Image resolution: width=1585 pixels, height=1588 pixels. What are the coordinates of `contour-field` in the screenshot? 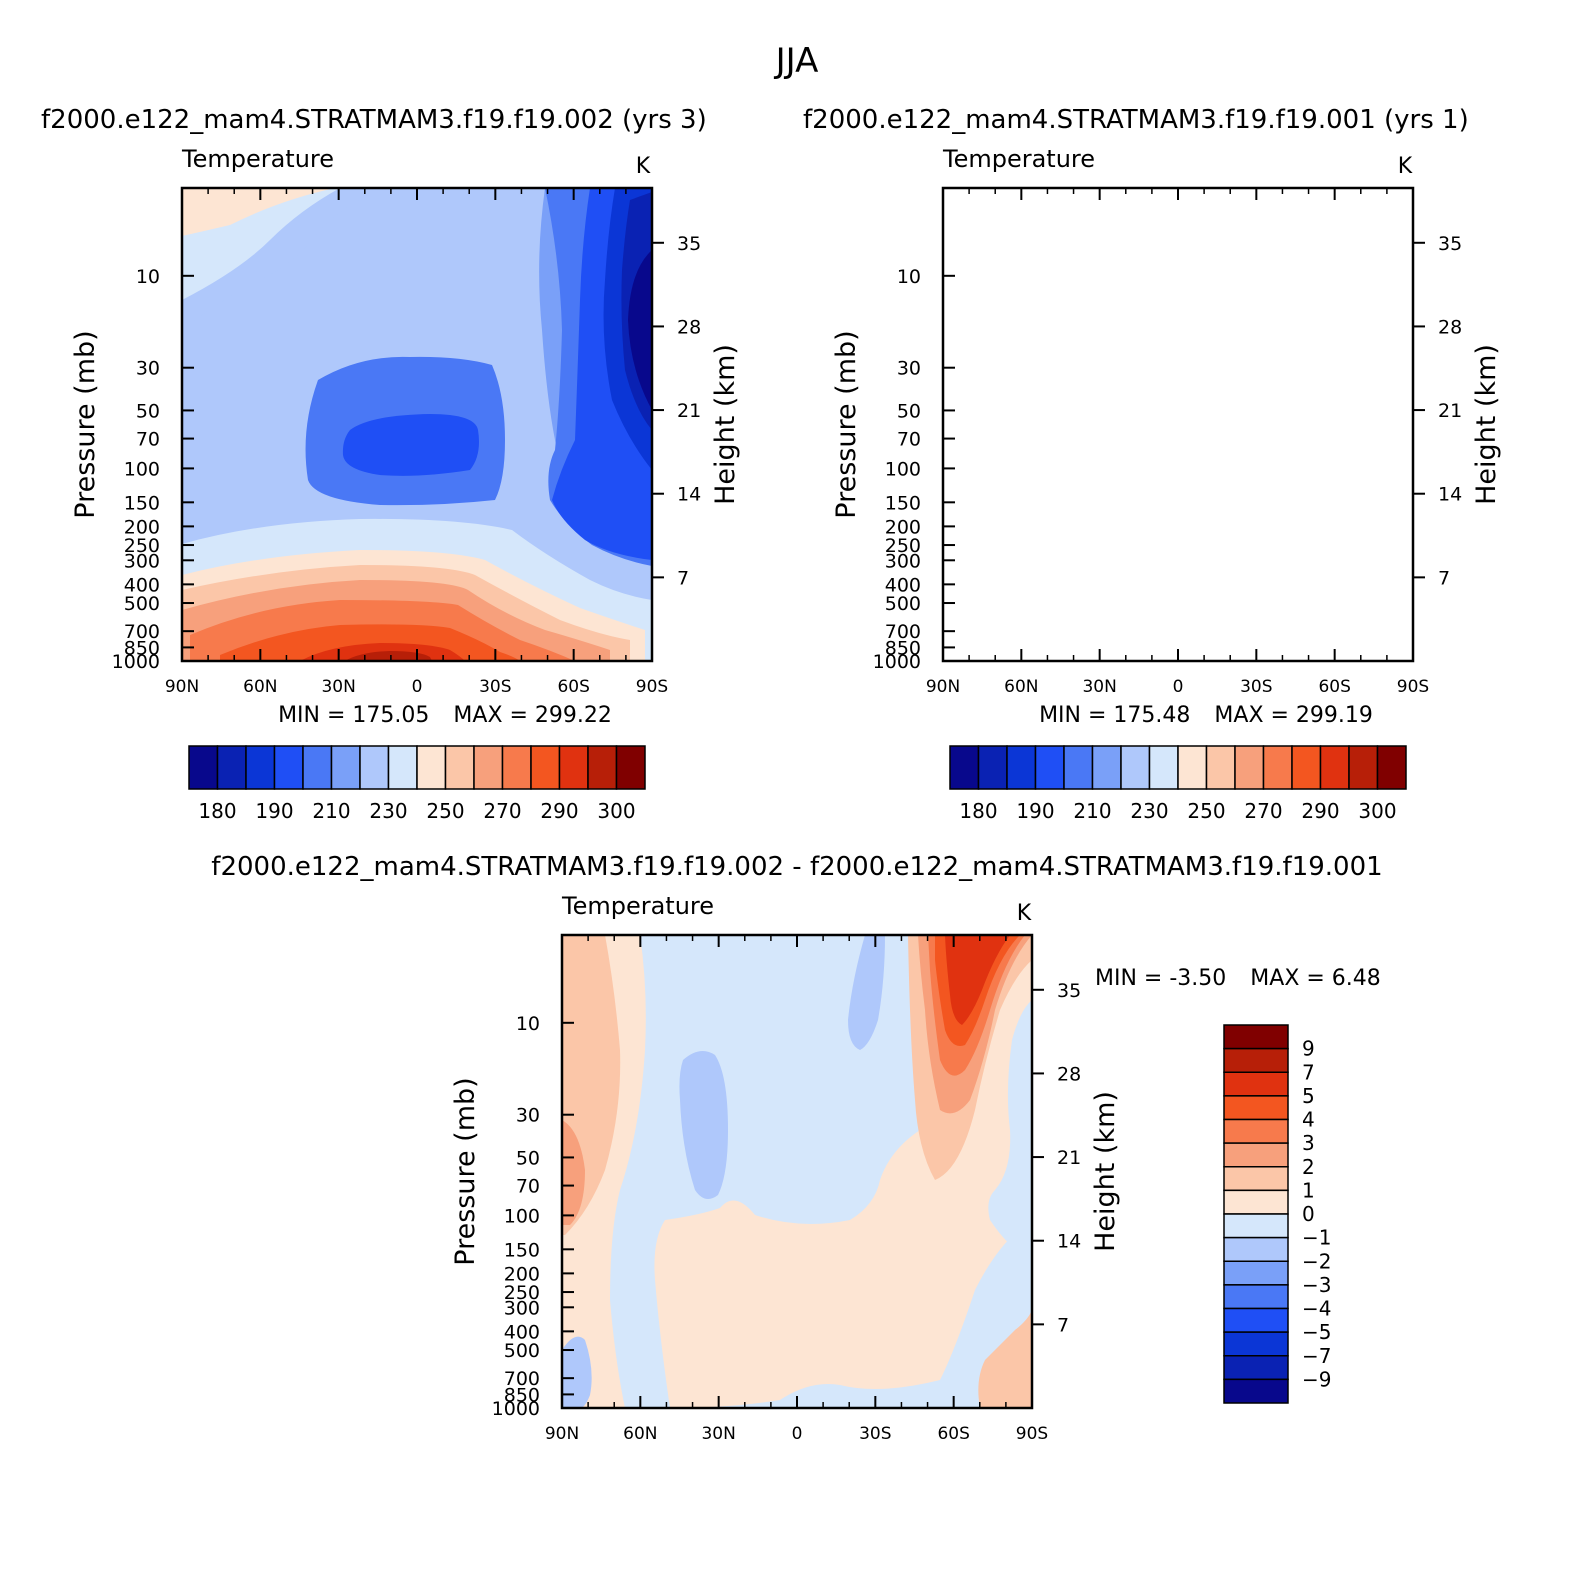 It's located at (1178, 424).